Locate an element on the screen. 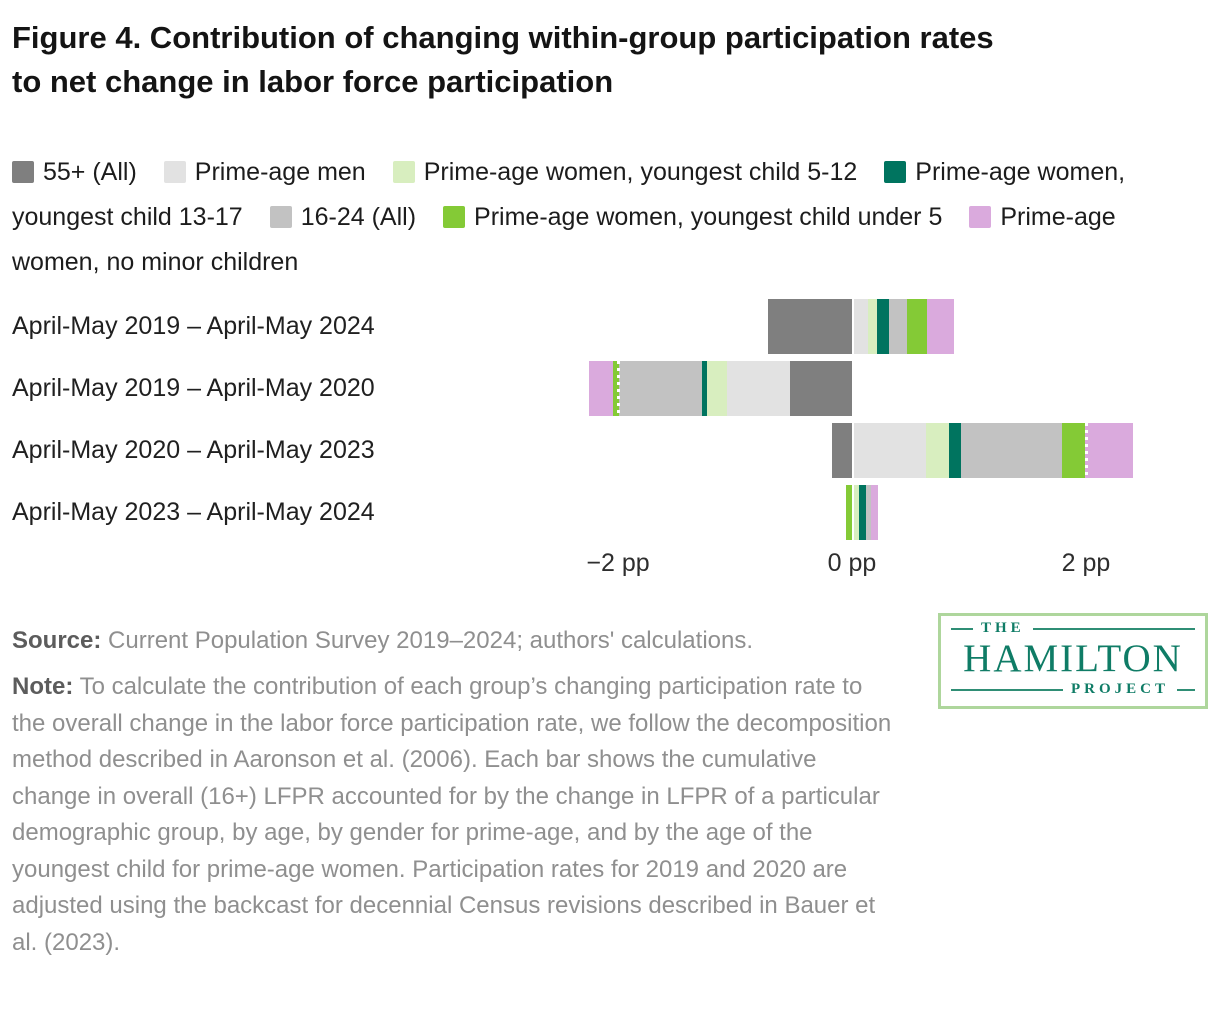  legend-swatch-w1317 is located at coordinates (895, 172).